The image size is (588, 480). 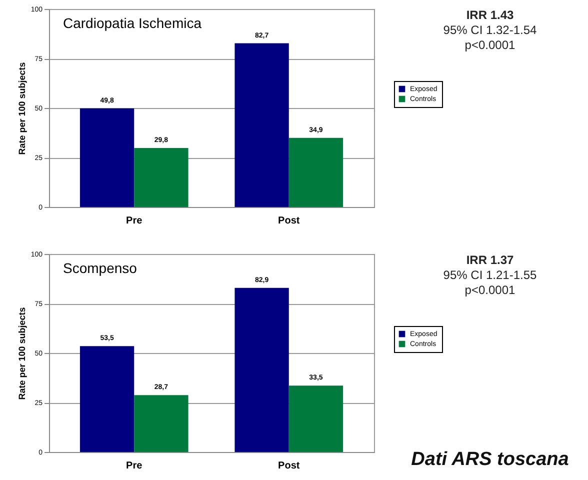 What do you see at coordinates (490, 275) in the screenshot?
I see `text: 95% CI 1.21-1.55` at bounding box center [490, 275].